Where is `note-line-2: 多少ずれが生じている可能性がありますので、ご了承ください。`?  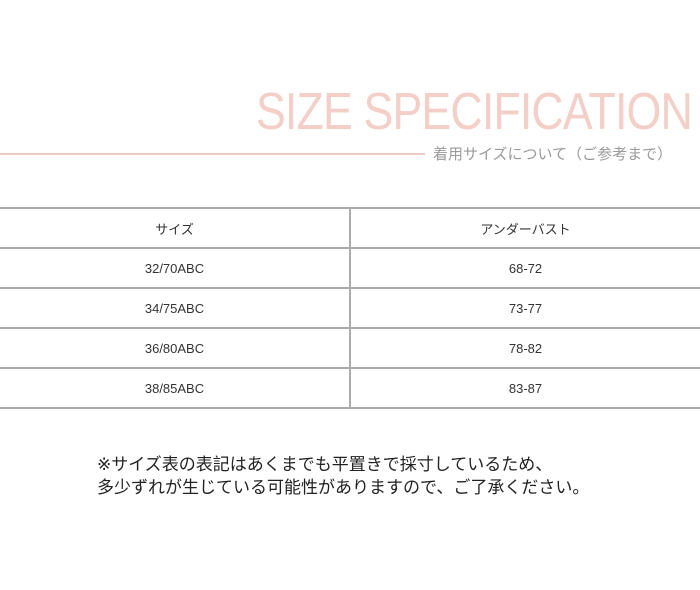
note-line-2: 多少ずれが生じている可能性がありますので、ご了承ください。 is located at coordinates (343, 488).